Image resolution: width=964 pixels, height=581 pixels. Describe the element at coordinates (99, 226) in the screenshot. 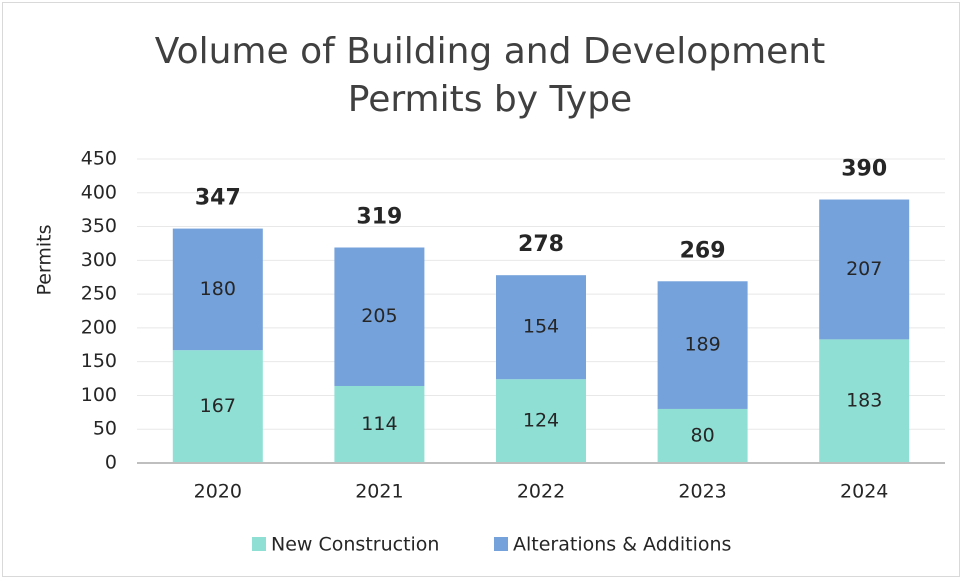

I see `y-tick-label: 350` at that location.